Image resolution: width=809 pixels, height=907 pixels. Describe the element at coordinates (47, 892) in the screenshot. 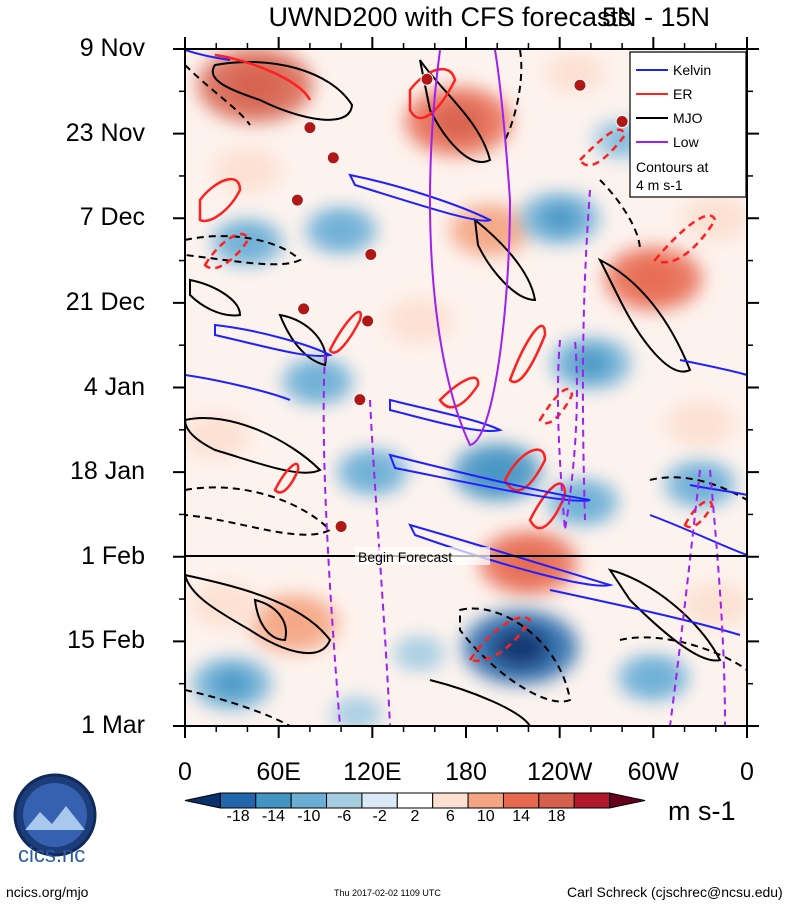

I see `footer-website: ncics.org/mjo` at that location.